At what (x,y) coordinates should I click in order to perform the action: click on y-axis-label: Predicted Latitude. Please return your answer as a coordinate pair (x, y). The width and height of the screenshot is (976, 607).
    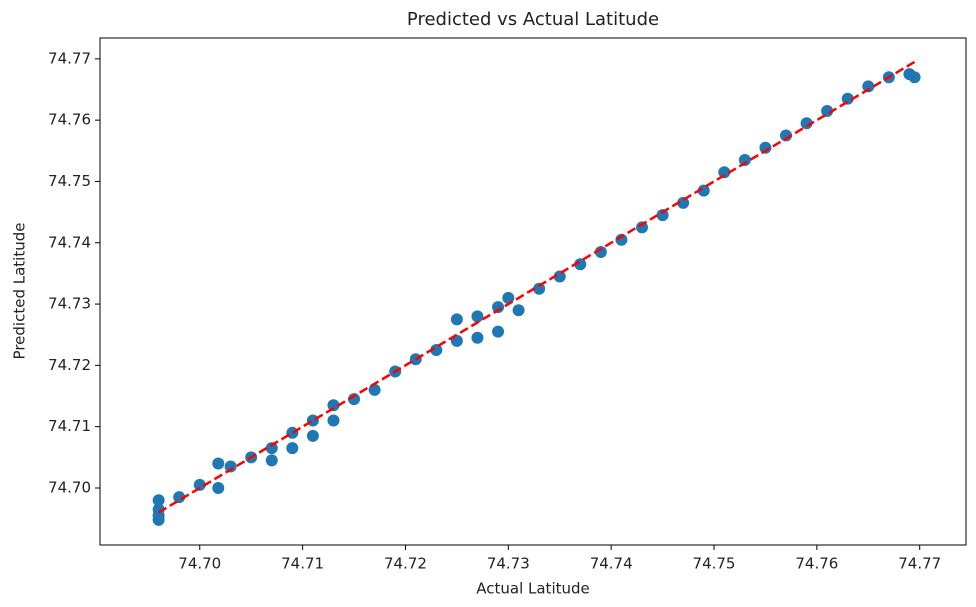
    Looking at the image, I should click on (20, 291).